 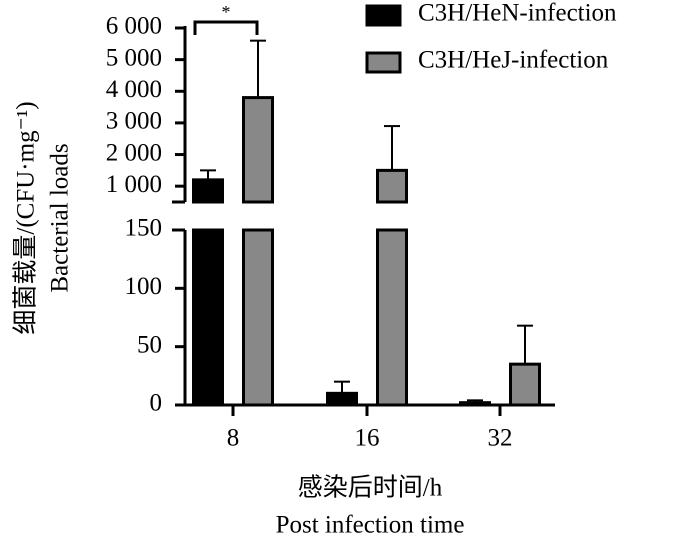 I want to click on y-tick-label: 0, so click(x=156, y=403).